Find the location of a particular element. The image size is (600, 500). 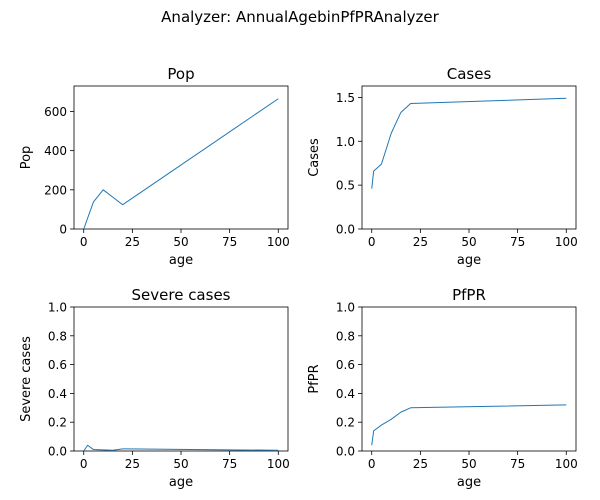

pop-xtick-label: 0 is located at coordinates (84, 242).